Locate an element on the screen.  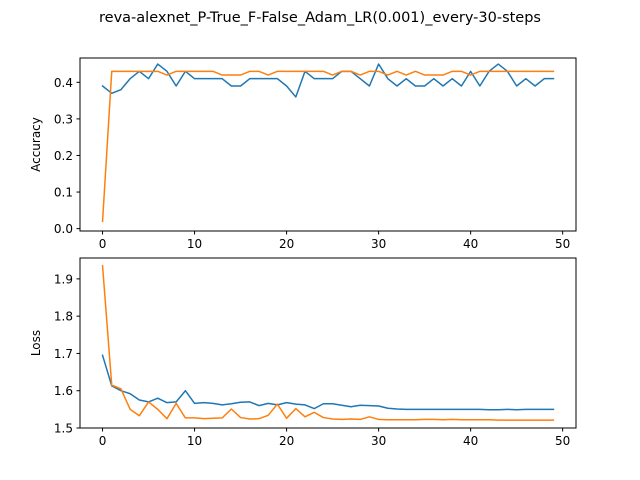
loss-y-tick-label: 1.5 is located at coordinates (63, 429).